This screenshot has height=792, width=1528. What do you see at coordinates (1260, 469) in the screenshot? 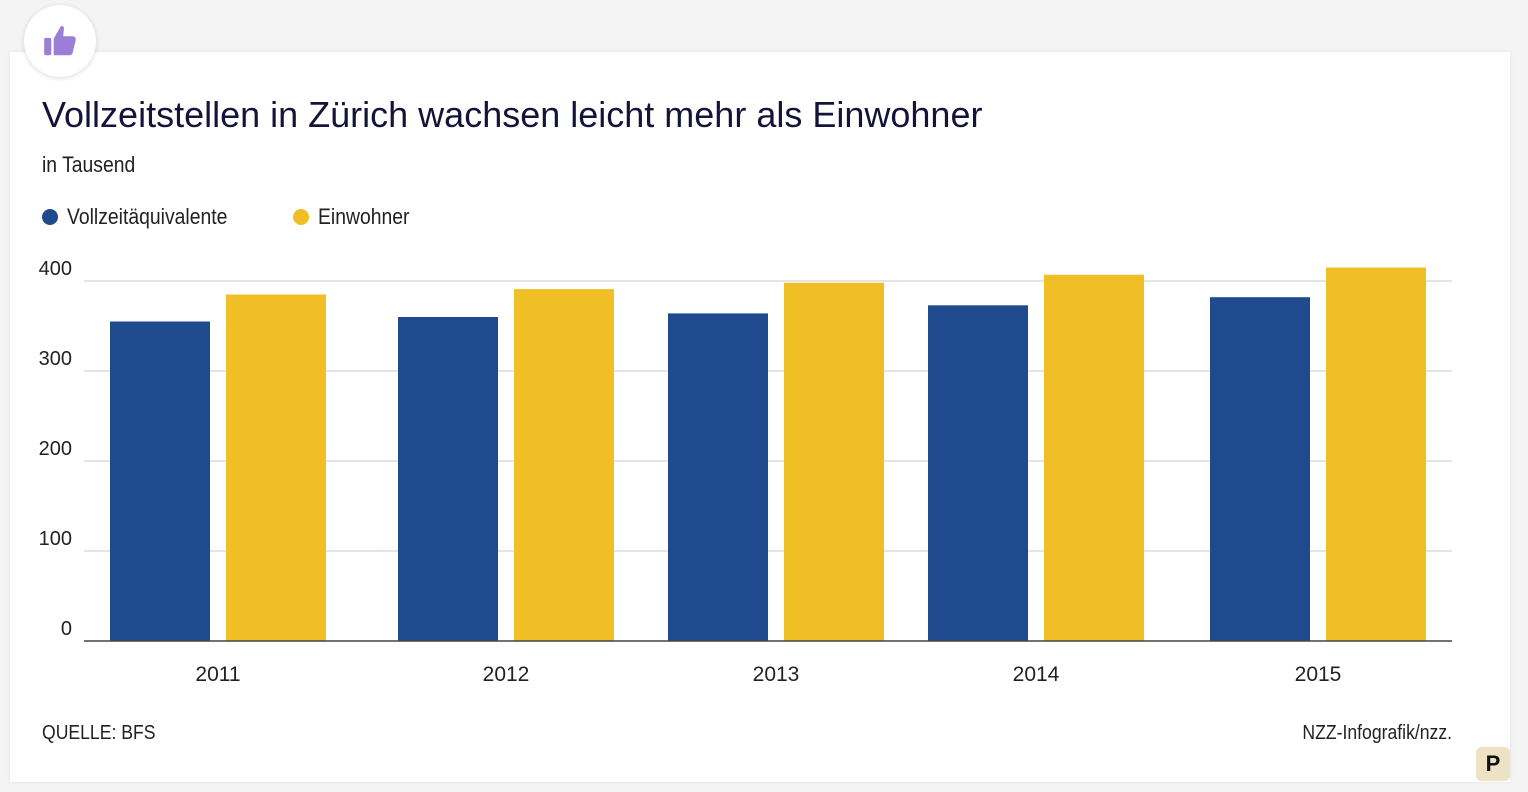
I see `bar-vollzeitaequivalente-2015` at bounding box center [1260, 469].